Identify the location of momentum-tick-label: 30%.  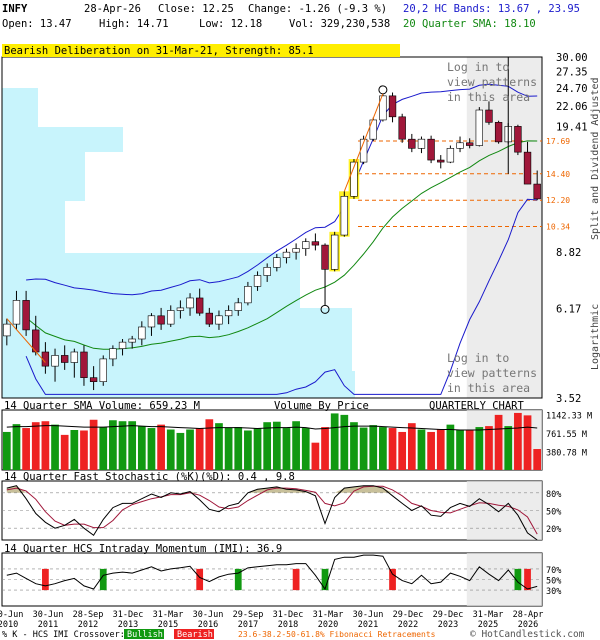
(553, 592).